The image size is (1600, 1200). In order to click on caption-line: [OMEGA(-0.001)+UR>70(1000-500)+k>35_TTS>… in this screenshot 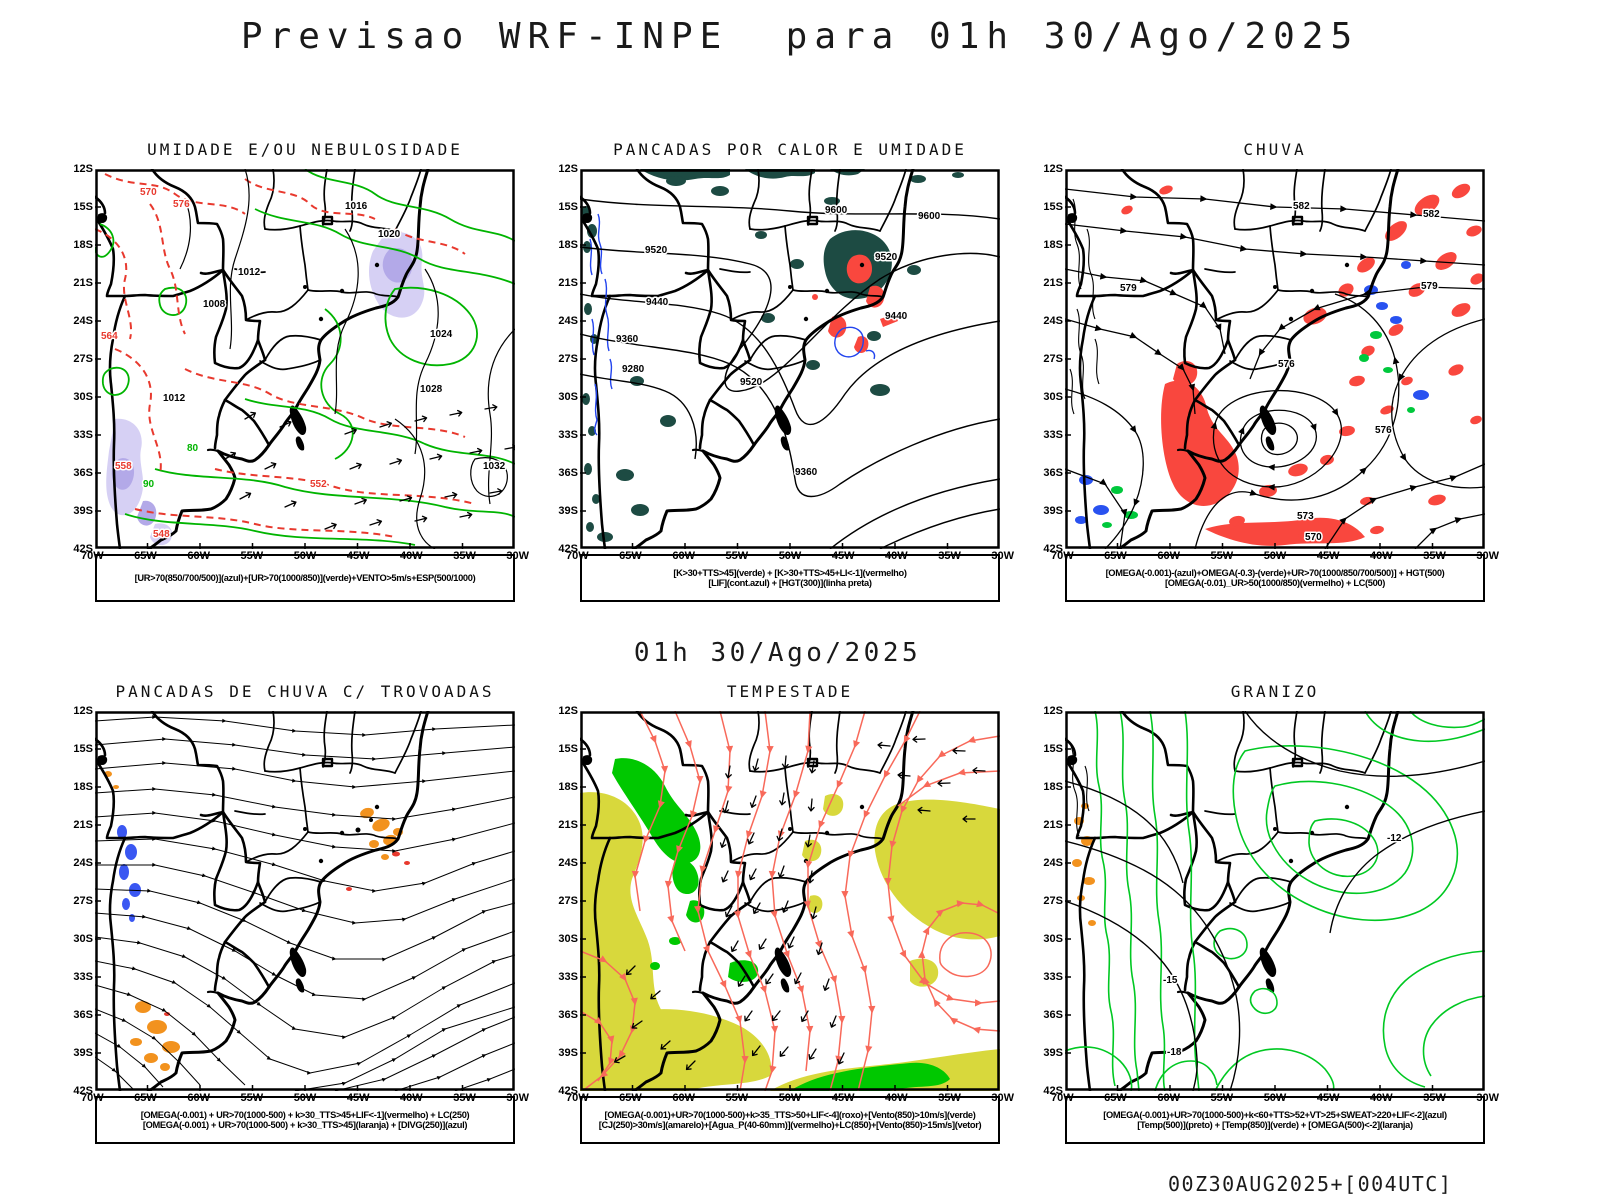, I will do `click(790, 1115)`.